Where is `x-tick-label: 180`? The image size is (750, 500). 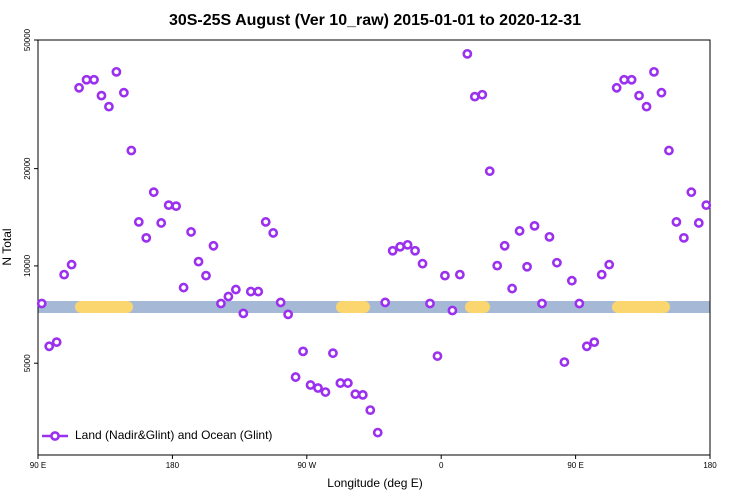
x-tick-label: 180 is located at coordinates (710, 465).